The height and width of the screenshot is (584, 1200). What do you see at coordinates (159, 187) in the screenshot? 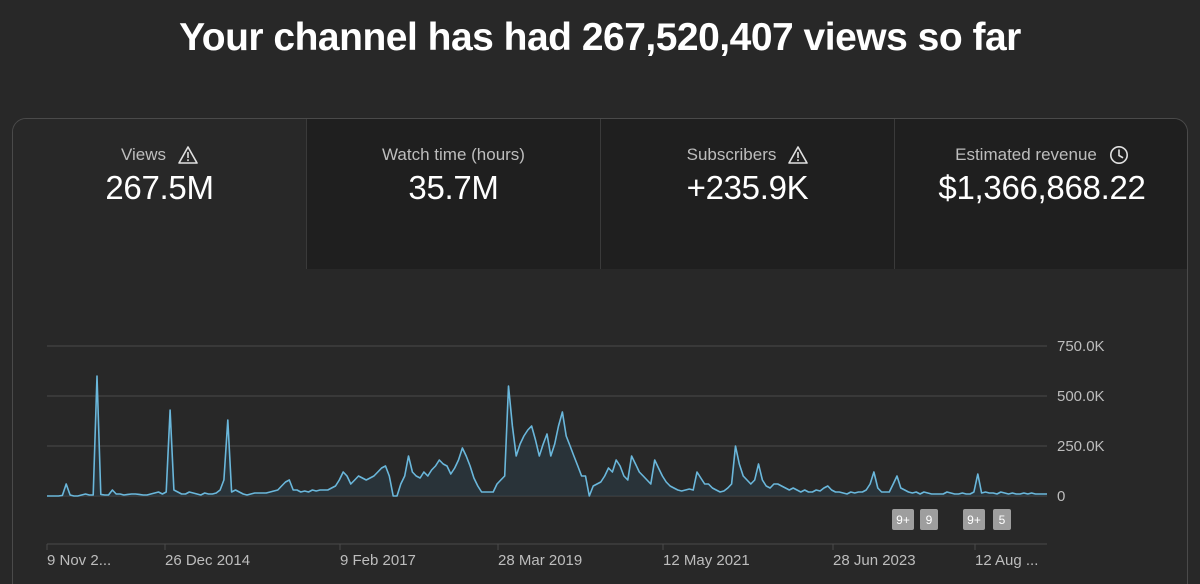
I see `tab-value: 267.5M` at bounding box center [159, 187].